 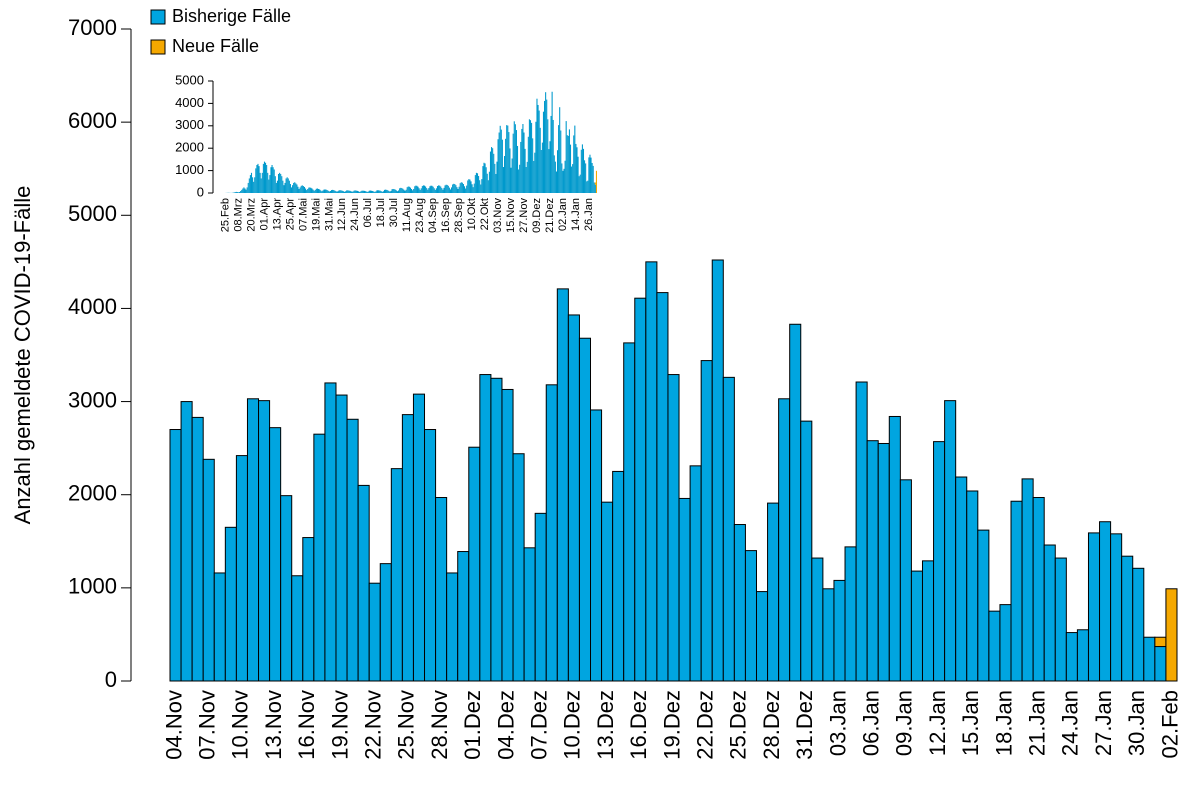 What do you see at coordinates (381, 212) in the screenshot?
I see `x-tick-label: 18.Jul` at bounding box center [381, 212].